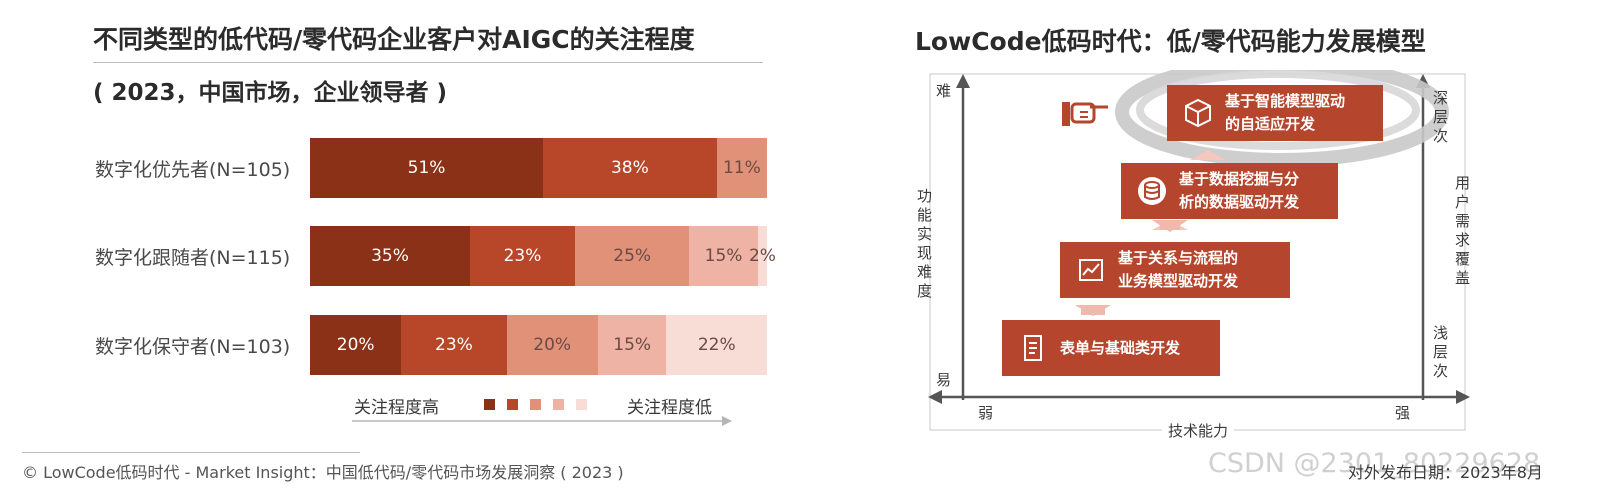 The width and height of the screenshot is (1601, 500). Describe the element at coordinates (1085, 114) in the screenshot. I see `pointing-hand-icon` at that location.